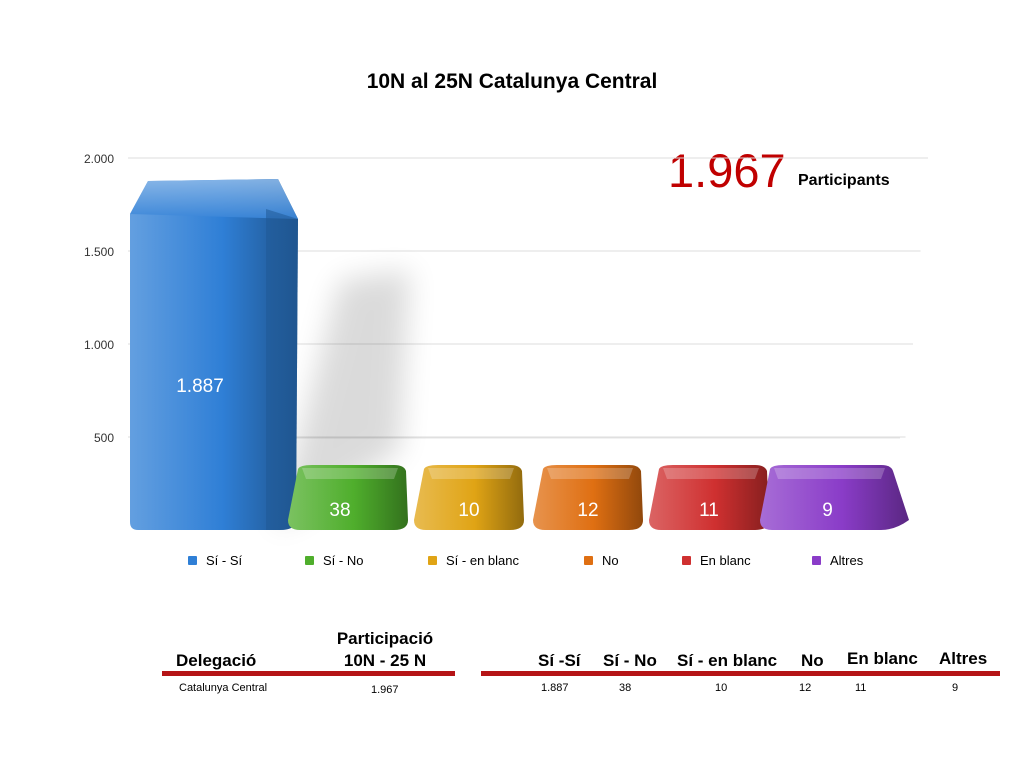 This screenshot has height=768, width=1024. I want to click on table-cell: 9, so click(955, 688).